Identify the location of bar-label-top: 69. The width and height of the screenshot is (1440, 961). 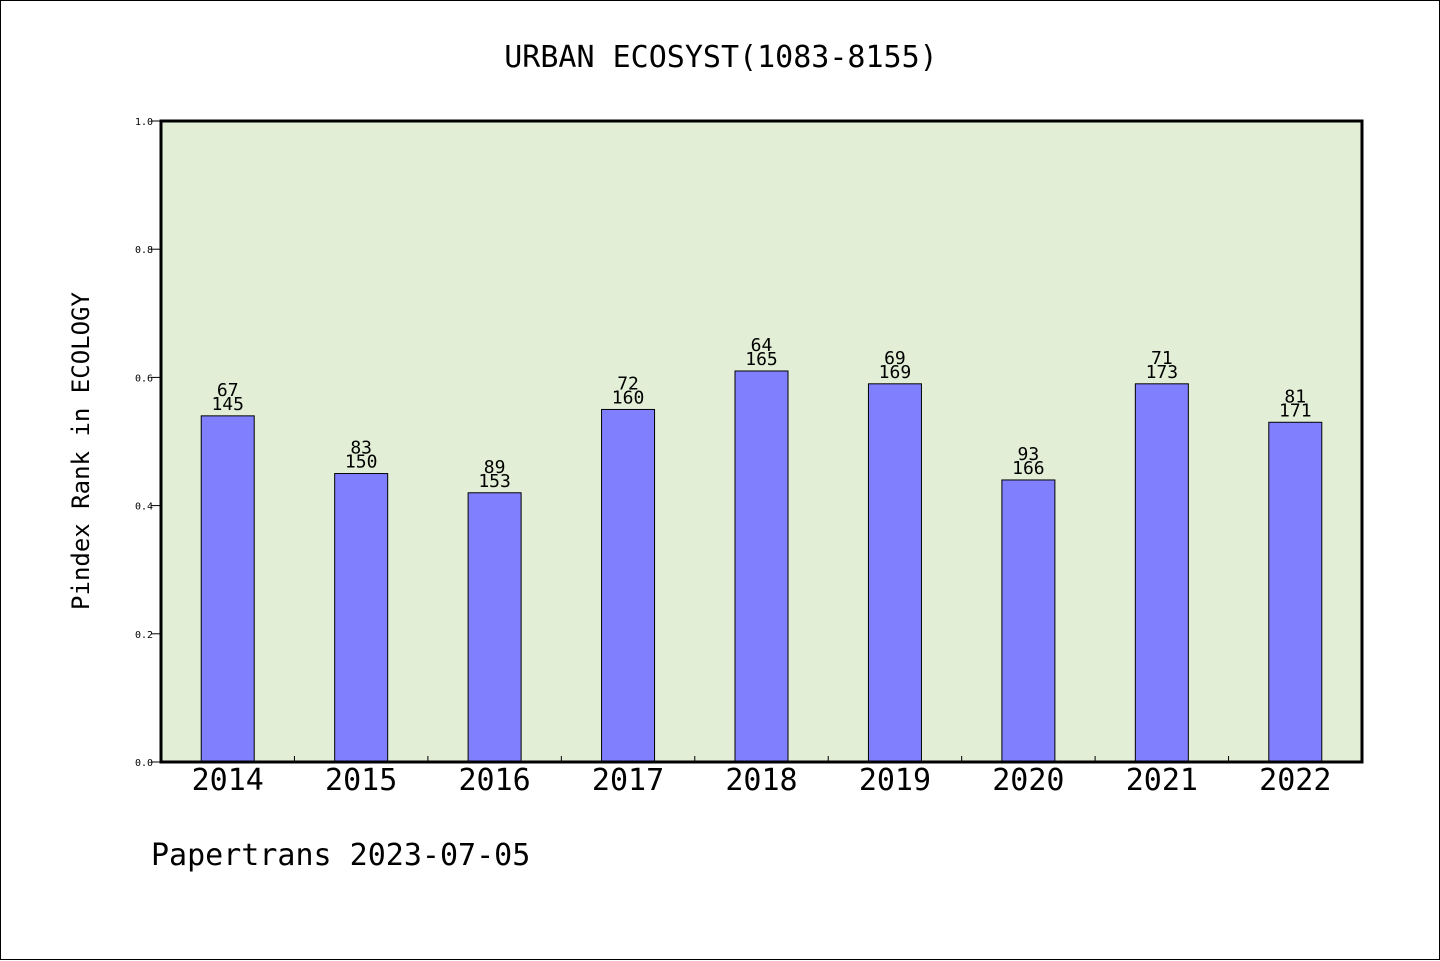
(895, 358).